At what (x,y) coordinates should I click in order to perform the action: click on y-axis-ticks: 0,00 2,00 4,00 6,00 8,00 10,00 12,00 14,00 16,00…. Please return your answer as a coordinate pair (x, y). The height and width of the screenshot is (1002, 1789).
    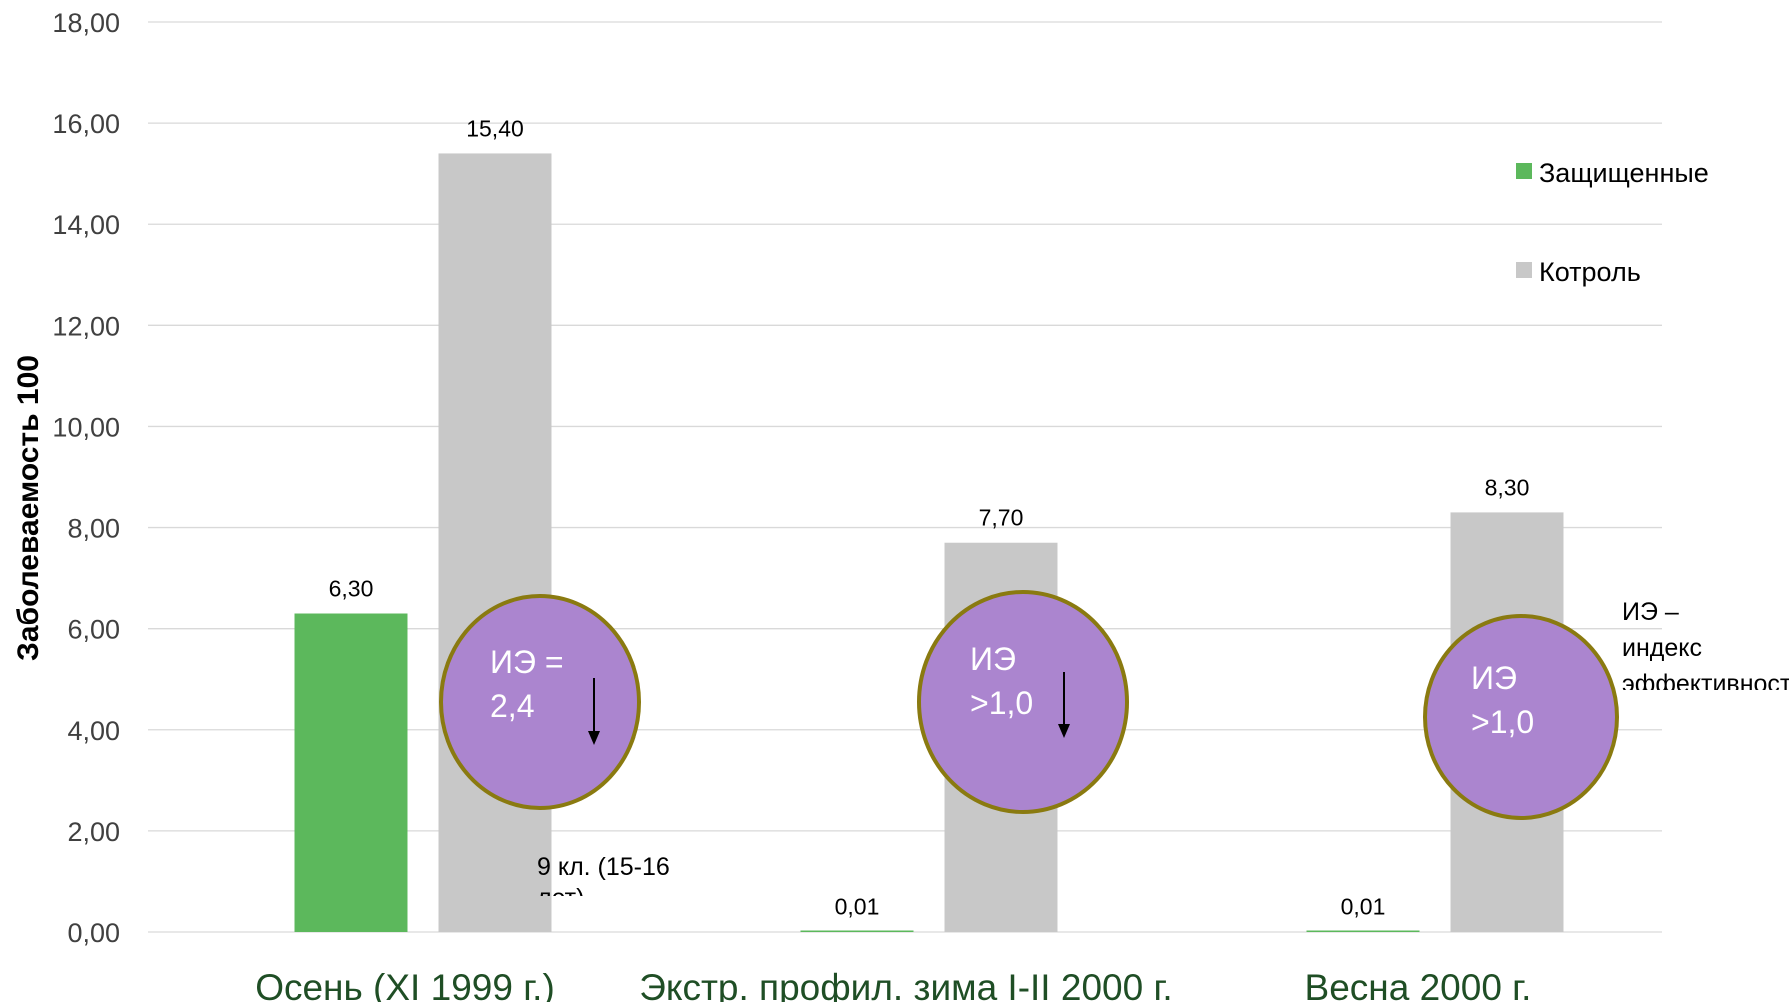
    Looking at the image, I should click on (86, 478).